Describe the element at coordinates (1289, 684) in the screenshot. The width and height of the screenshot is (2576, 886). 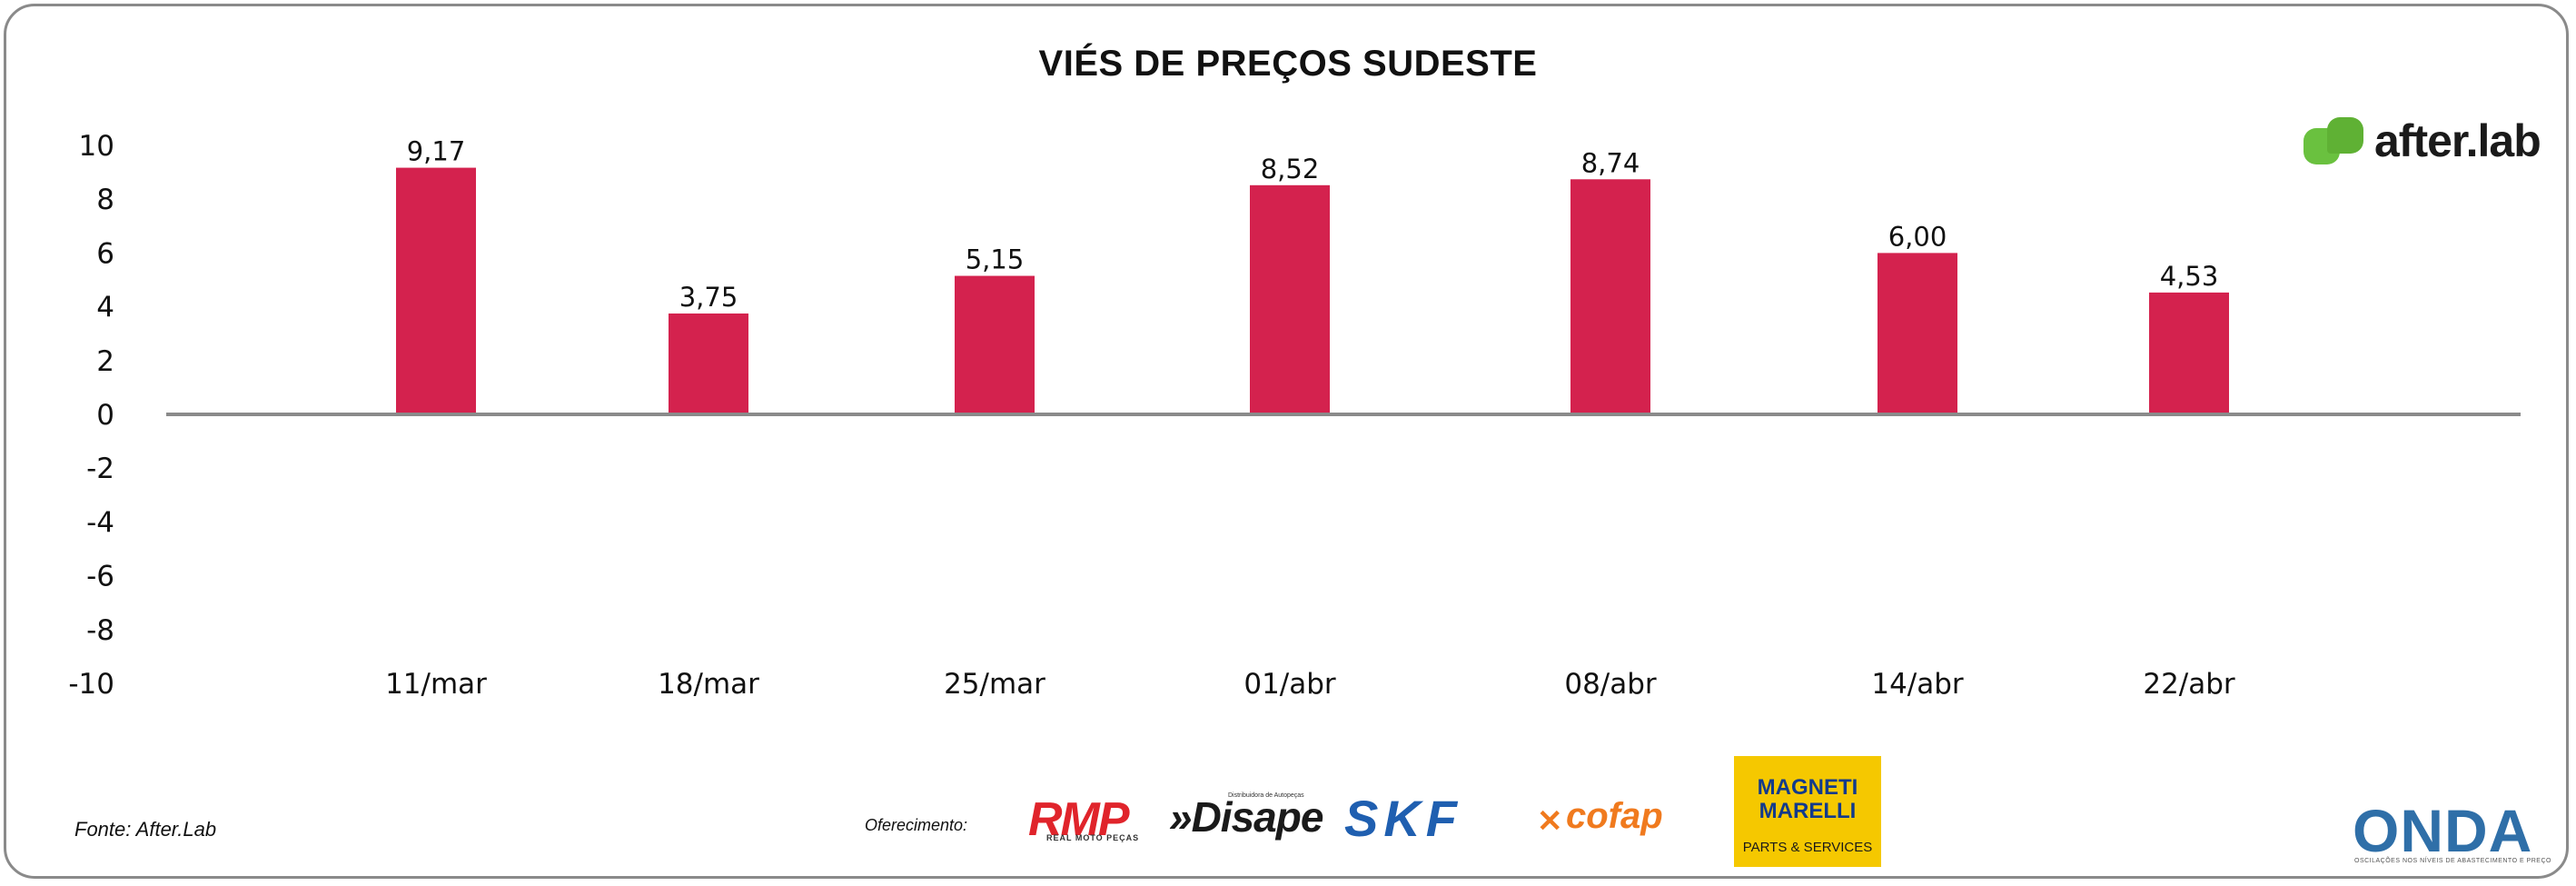
I see `x-tick-label: 01/abr` at that location.